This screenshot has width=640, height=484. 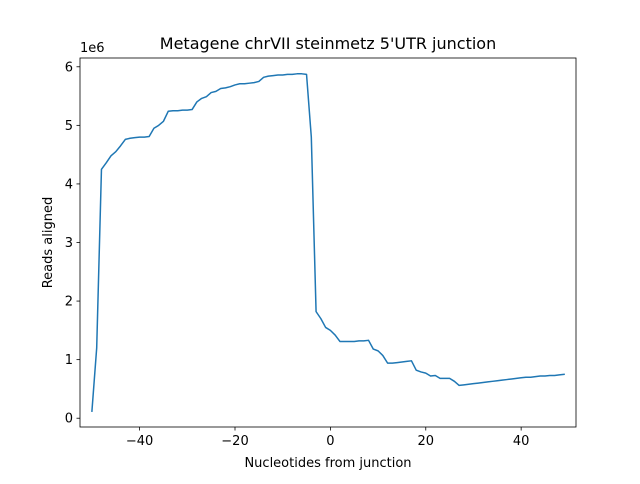 I want to click on y-tick-label: 1, so click(x=69, y=360).